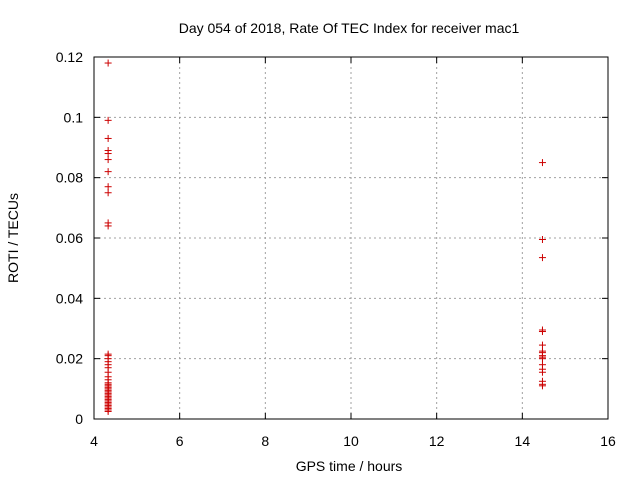 The height and width of the screenshot is (480, 640). What do you see at coordinates (351, 441) in the screenshot?
I see `x-tick-label: 10` at bounding box center [351, 441].